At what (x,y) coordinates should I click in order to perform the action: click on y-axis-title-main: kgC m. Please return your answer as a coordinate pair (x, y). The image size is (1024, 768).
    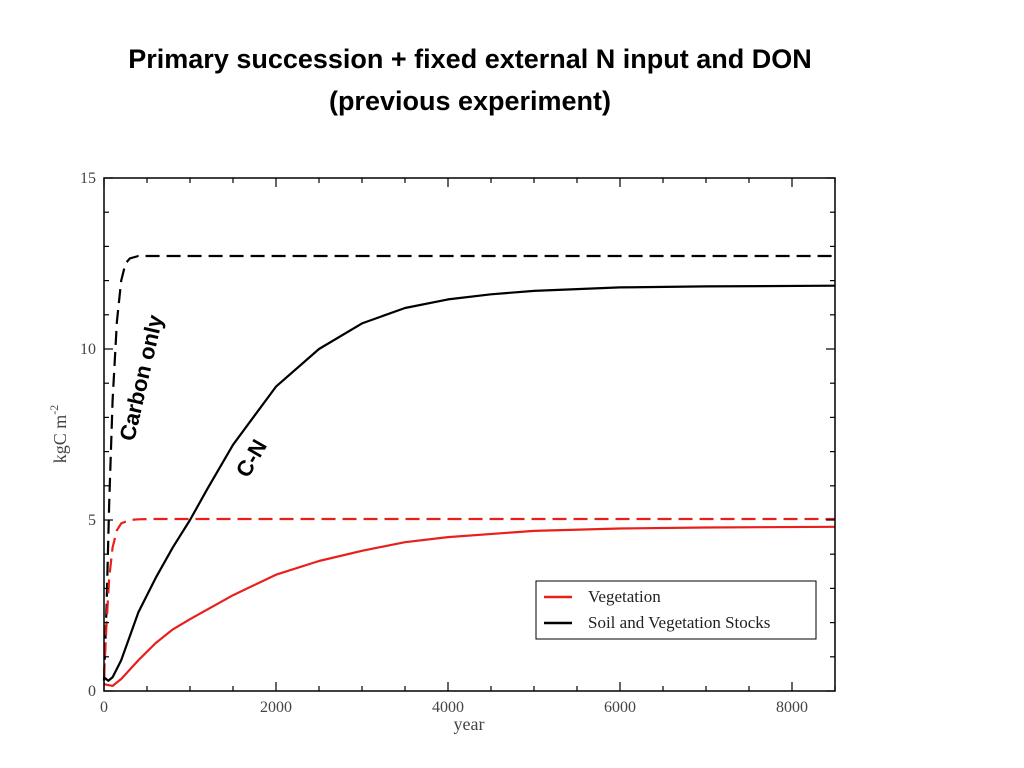
    Looking at the image, I should click on (60, 439).